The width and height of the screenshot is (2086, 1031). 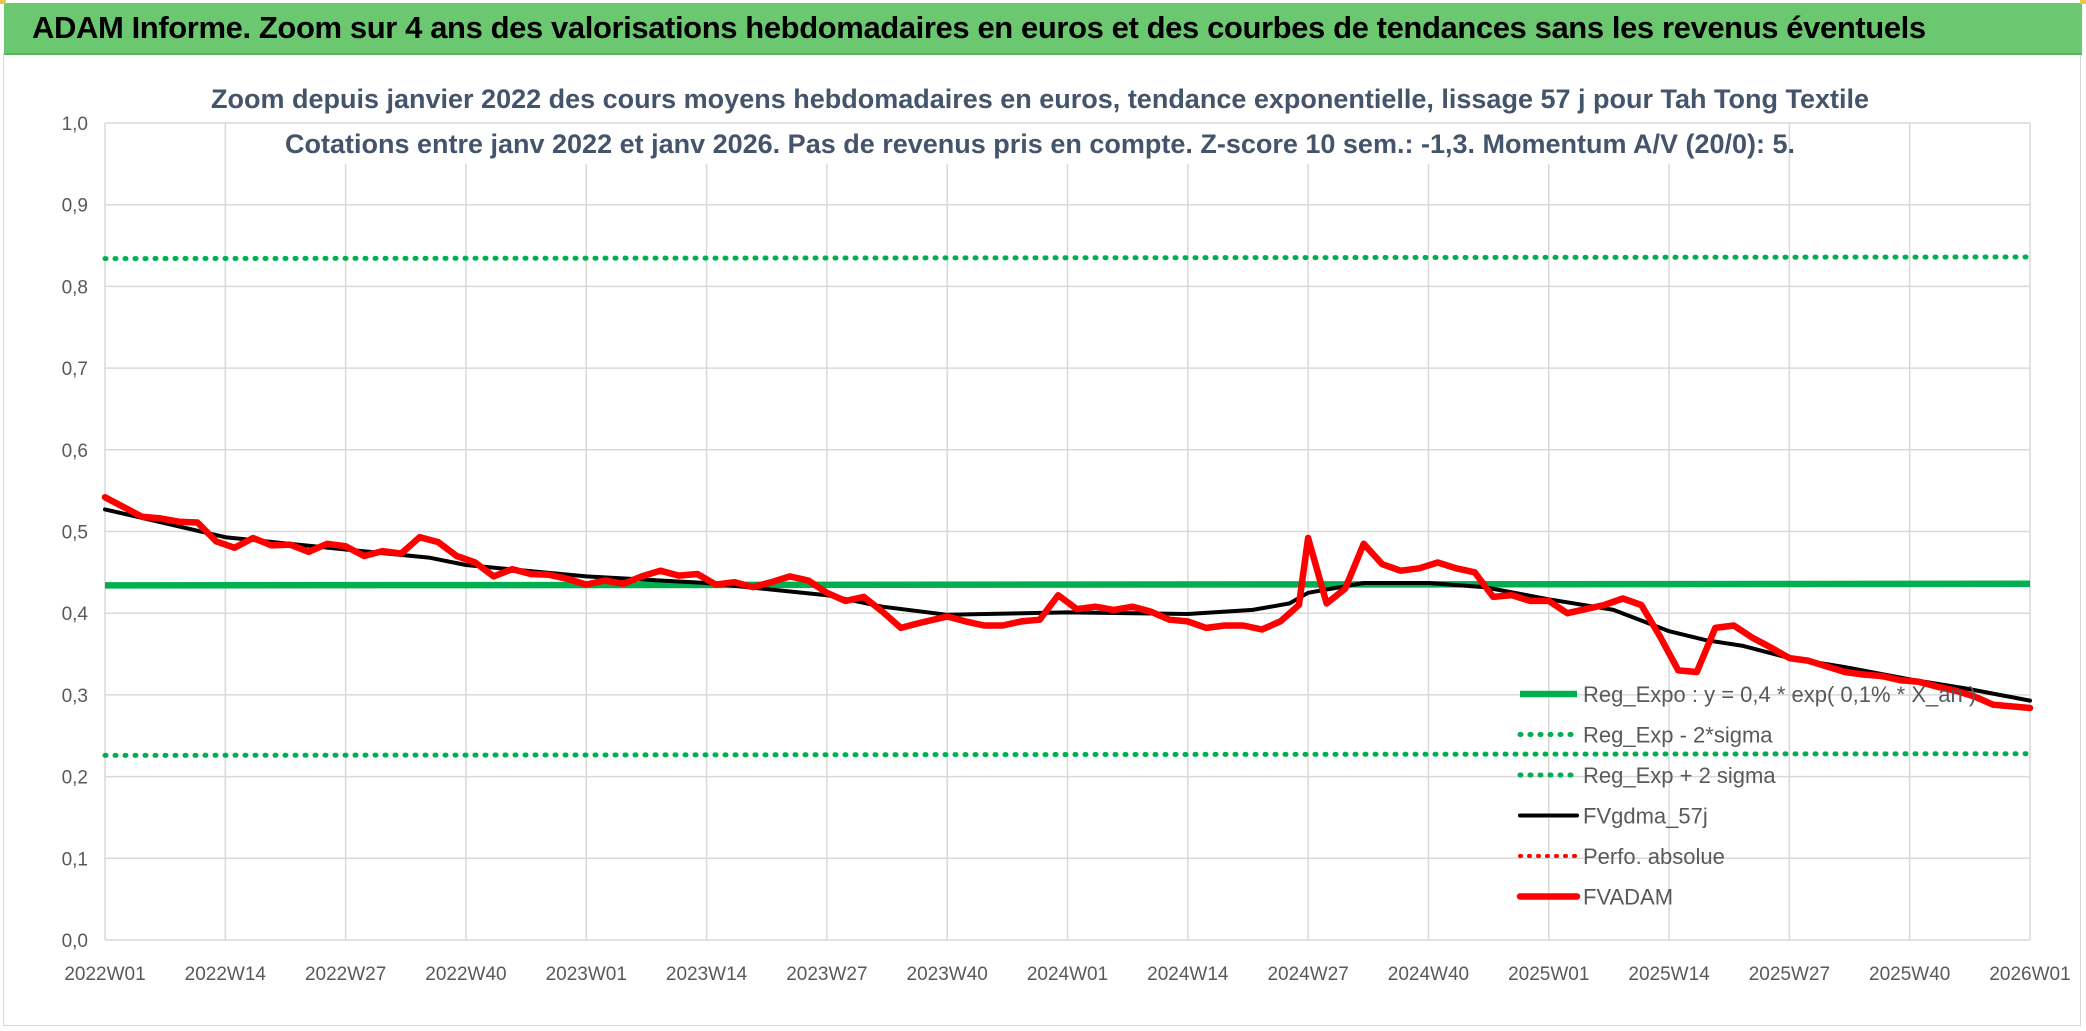 What do you see at coordinates (1645, 816) in the screenshot?
I see `legend-fvgdma-57j-label: FVgdma_57j` at bounding box center [1645, 816].